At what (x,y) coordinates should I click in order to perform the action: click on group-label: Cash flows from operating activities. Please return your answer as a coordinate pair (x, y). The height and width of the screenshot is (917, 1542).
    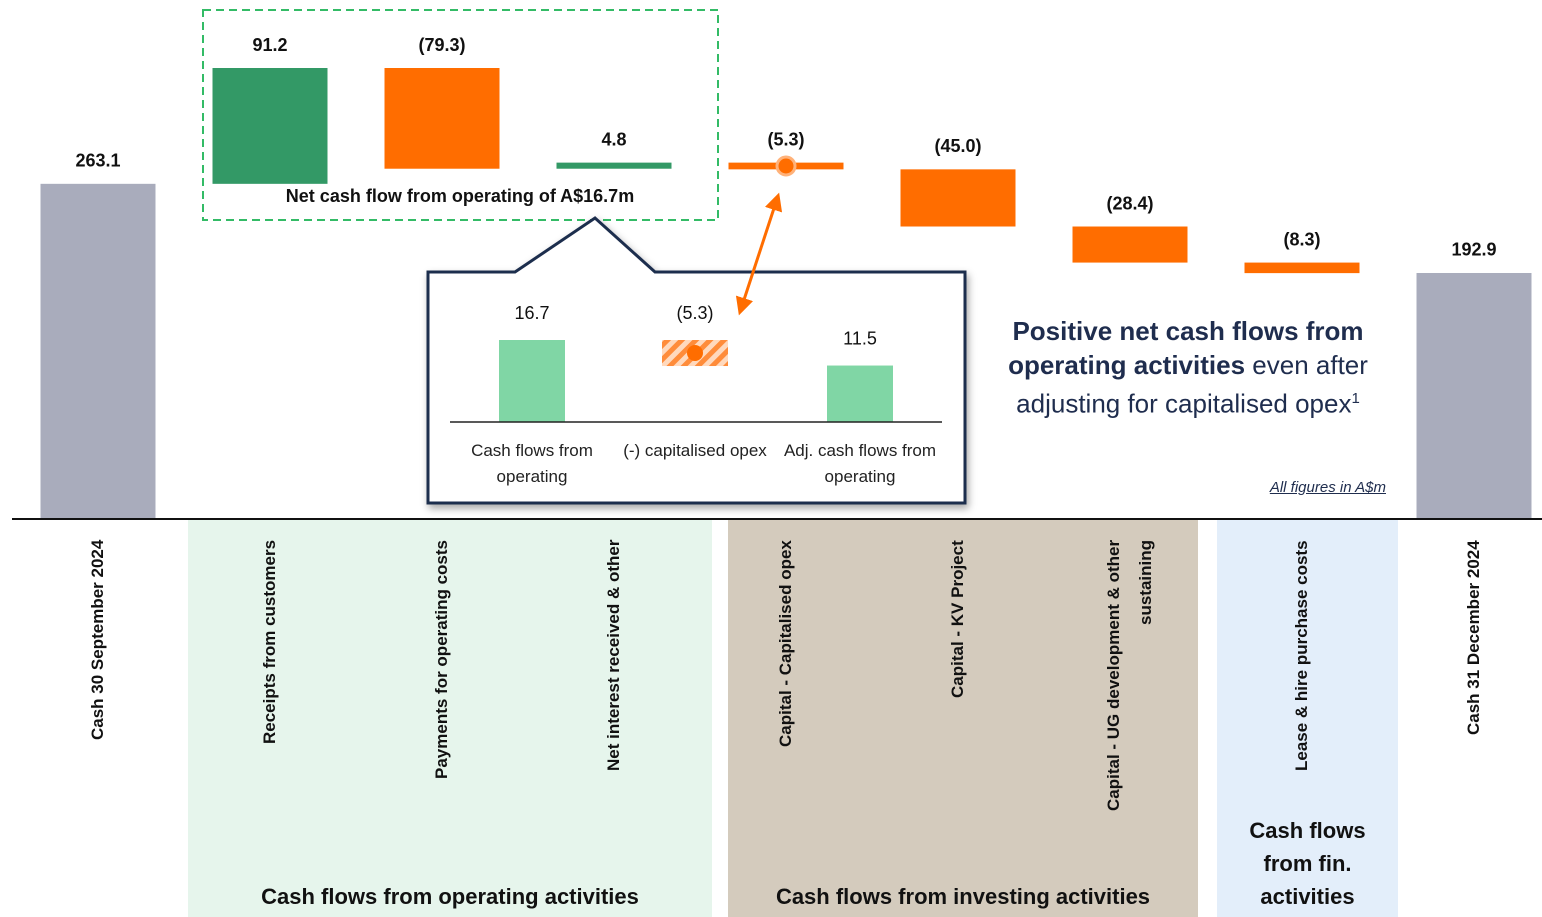
    Looking at the image, I should click on (450, 896).